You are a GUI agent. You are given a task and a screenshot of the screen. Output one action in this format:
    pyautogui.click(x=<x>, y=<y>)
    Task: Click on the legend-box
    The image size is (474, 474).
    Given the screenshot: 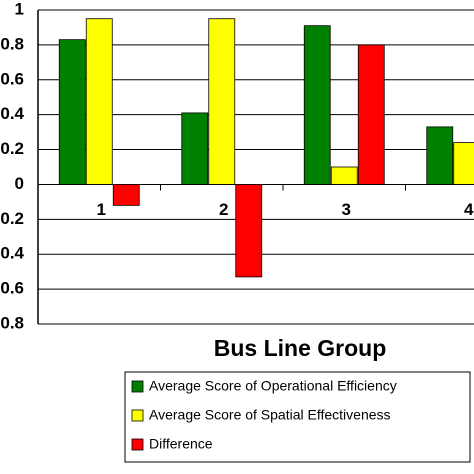 What is the action you would take?
    pyautogui.click(x=297, y=417)
    